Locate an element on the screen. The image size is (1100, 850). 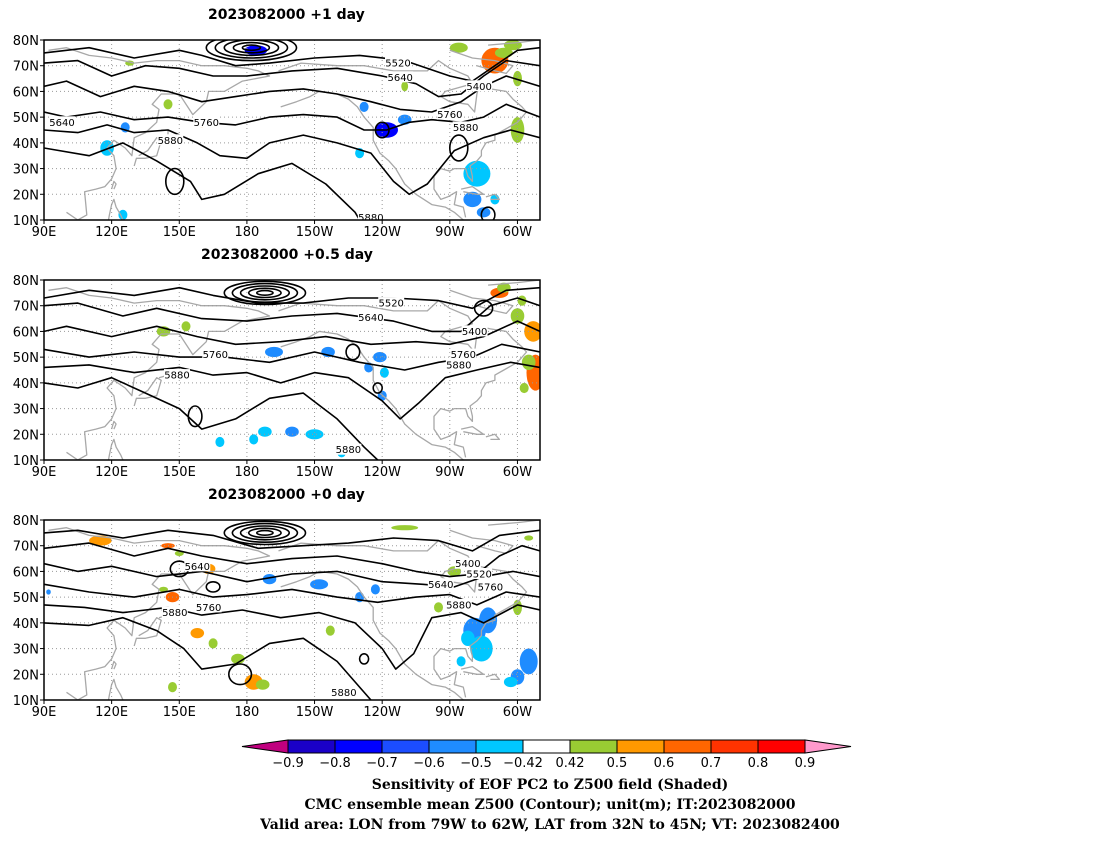
y-tick-label: 20N is located at coordinates (26, 675).